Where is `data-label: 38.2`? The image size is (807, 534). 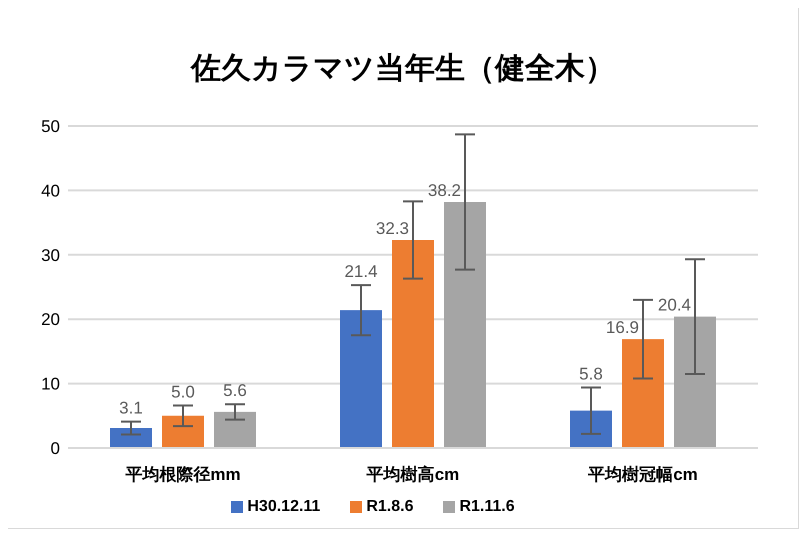
data-label: 38.2 is located at coordinates (444, 190).